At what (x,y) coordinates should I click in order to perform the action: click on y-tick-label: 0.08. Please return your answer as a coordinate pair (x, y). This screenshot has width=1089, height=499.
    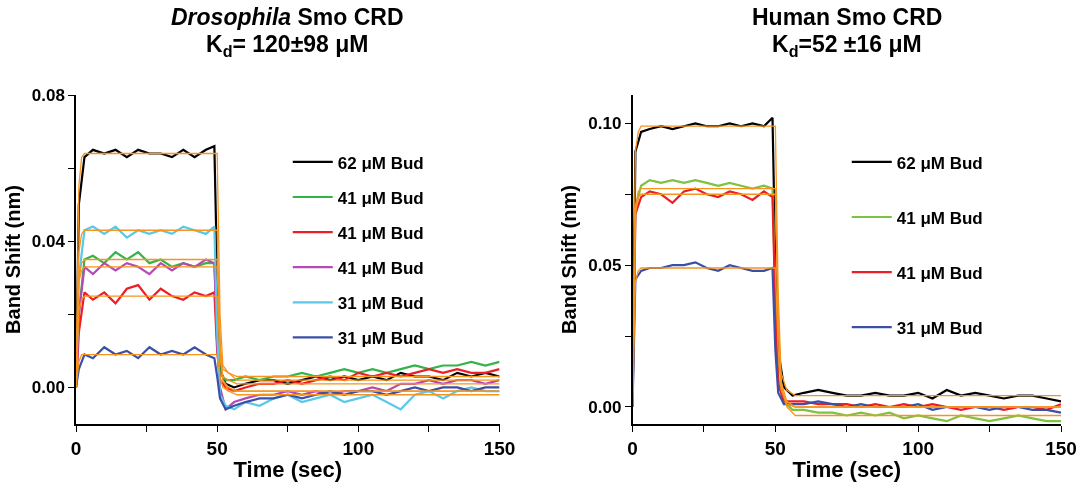
    Looking at the image, I should click on (48, 95).